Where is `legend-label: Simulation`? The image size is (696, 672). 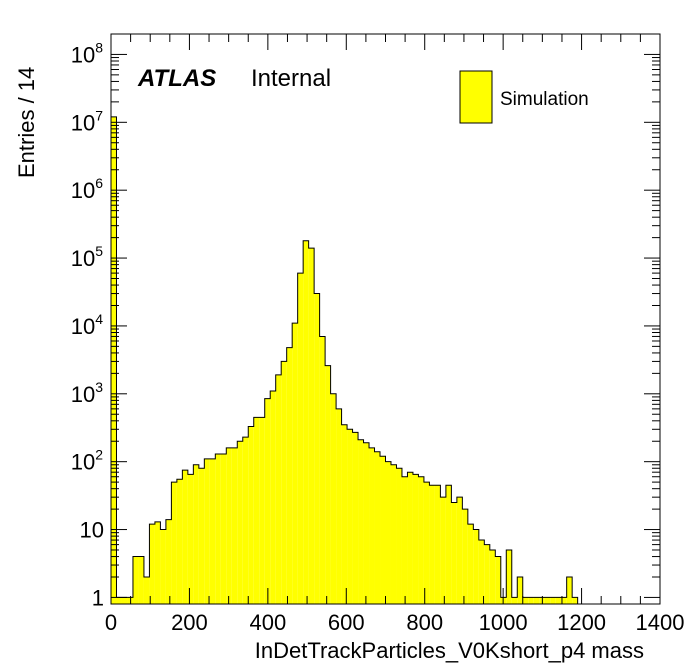
legend-label: Simulation is located at coordinates (544, 99).